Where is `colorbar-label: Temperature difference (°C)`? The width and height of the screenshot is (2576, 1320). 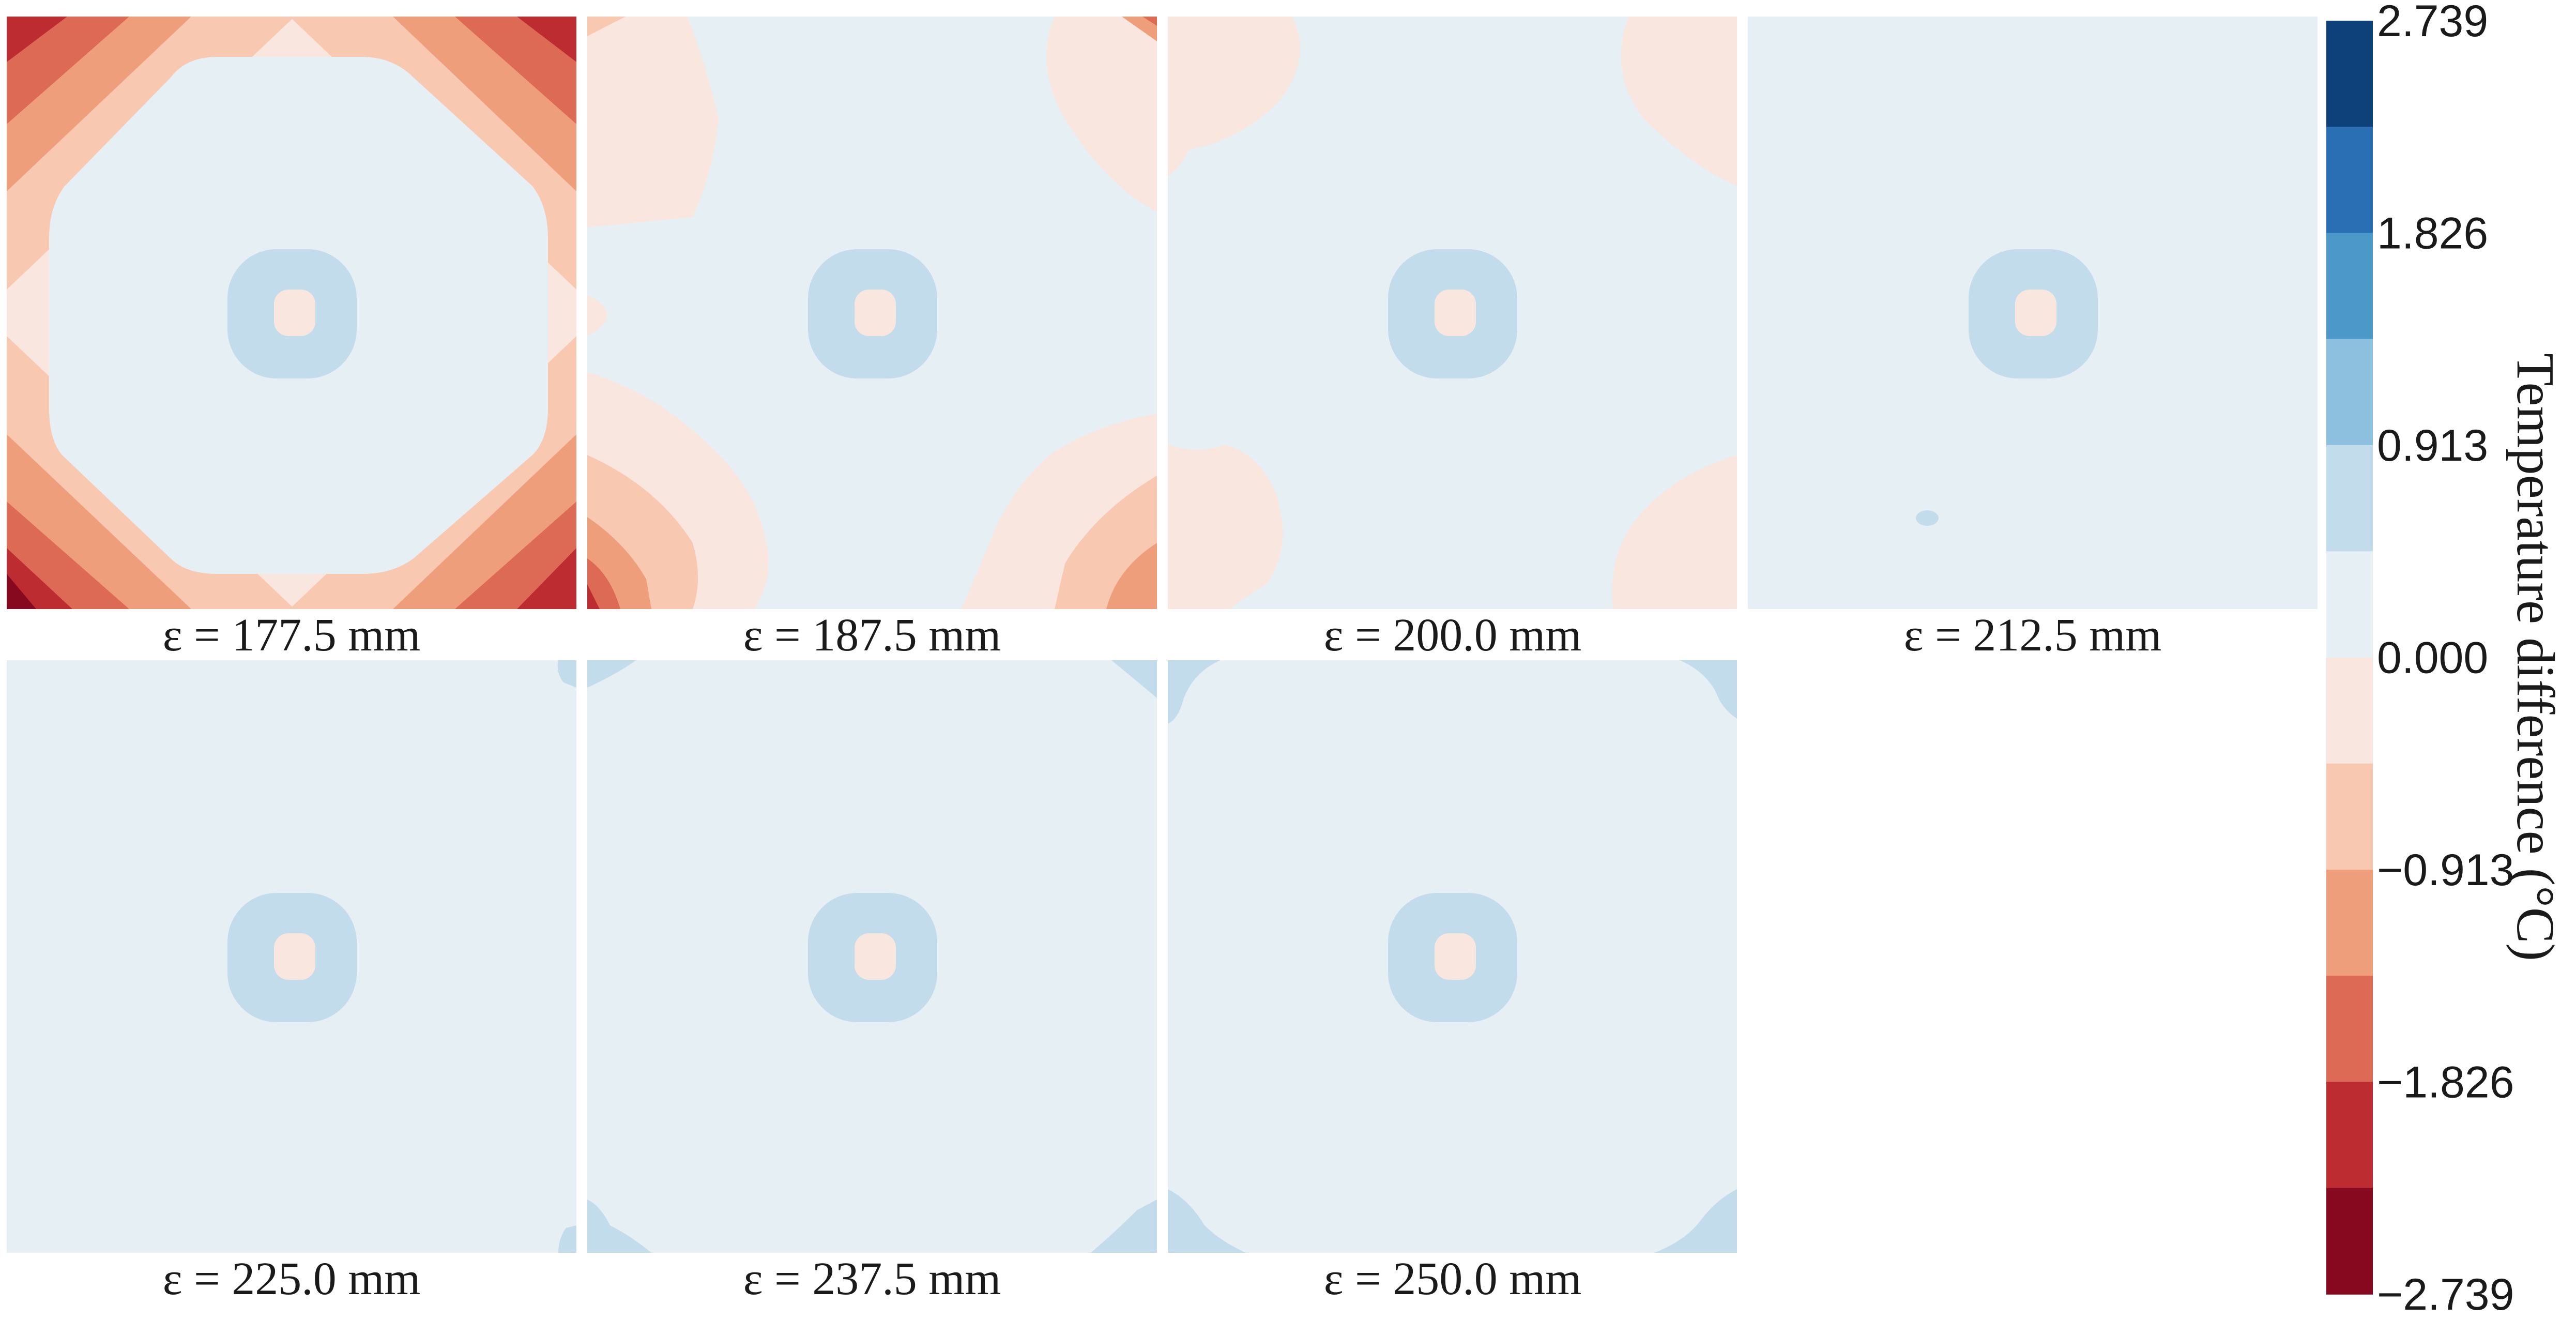
colorbar-label: Temperature difference (°C) is located at coordinates (2535, 657).